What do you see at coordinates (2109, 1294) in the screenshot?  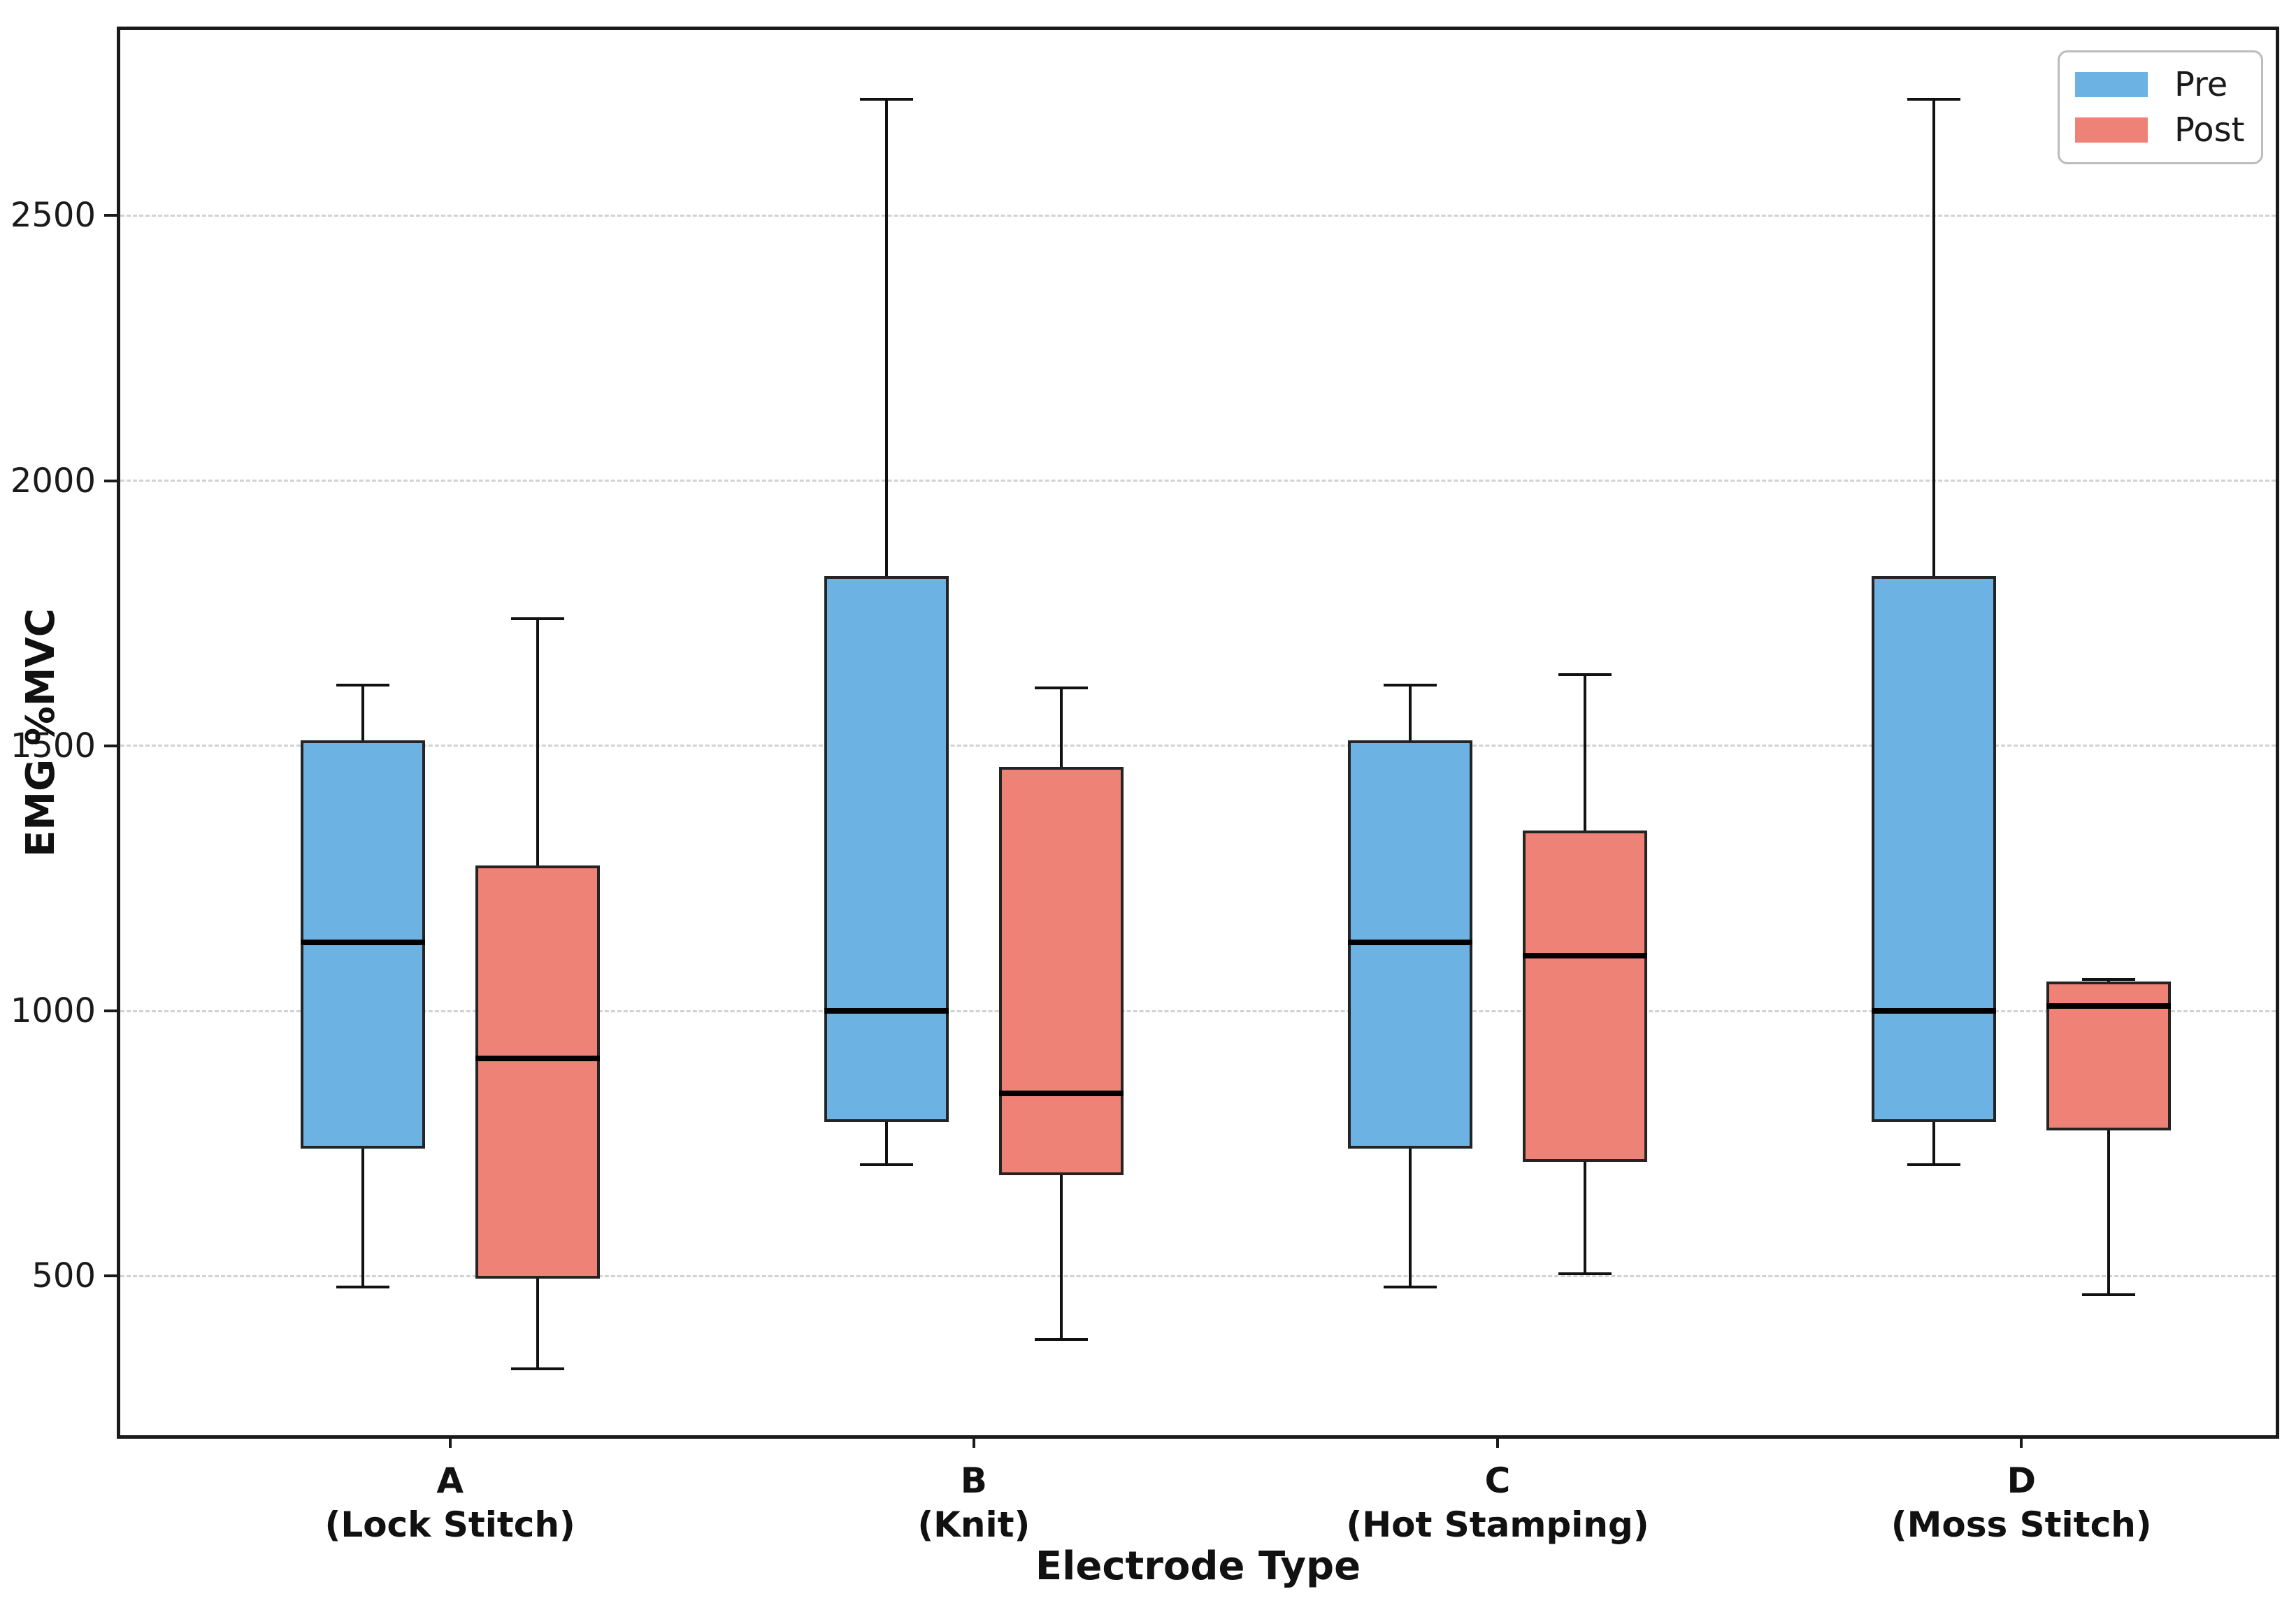 I see `whisker-cap-lower-post-D` at bounding box center [2109, 1294].